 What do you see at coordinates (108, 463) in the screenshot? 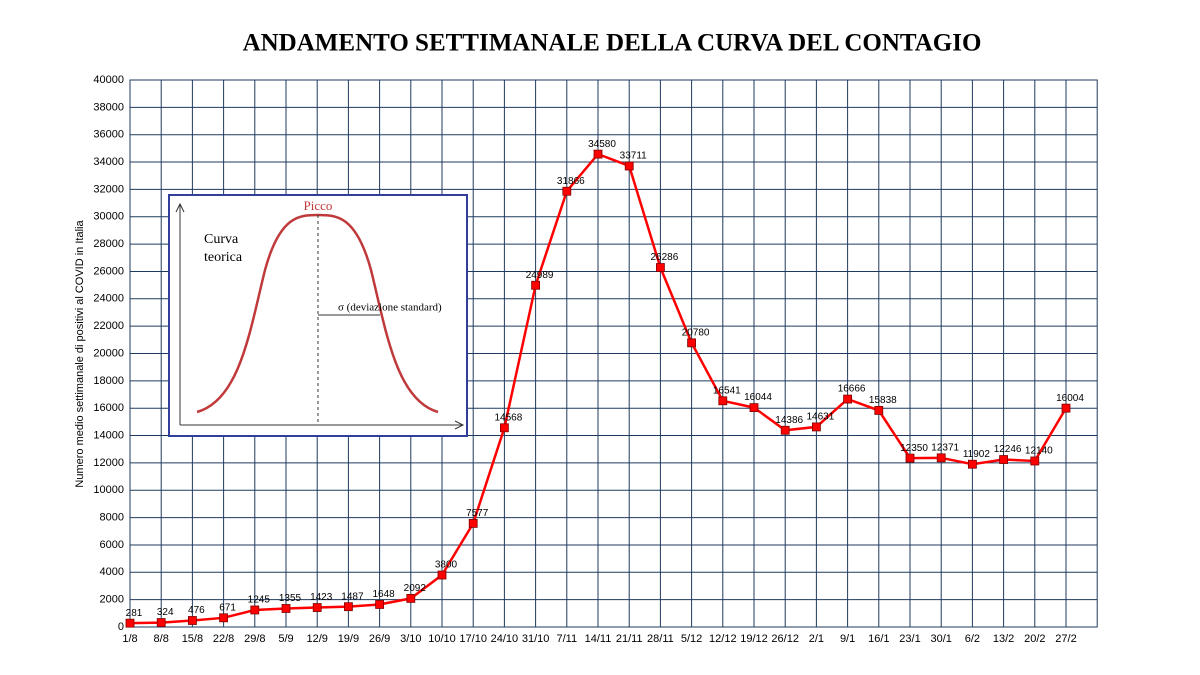
I see `y-tick-label: 12000` at bounding box center [108, 463].